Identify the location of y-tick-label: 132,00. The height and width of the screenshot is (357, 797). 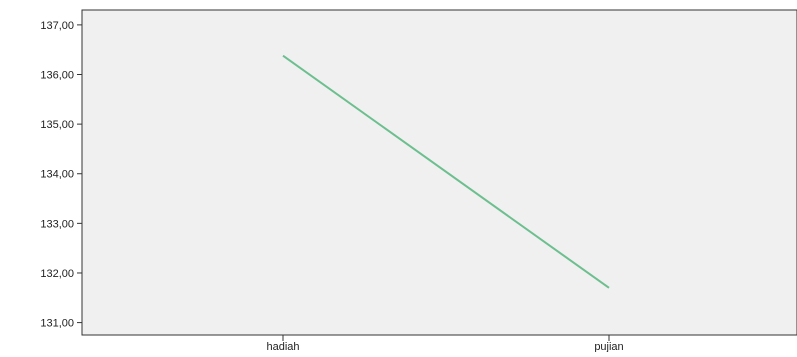
(57, 274).